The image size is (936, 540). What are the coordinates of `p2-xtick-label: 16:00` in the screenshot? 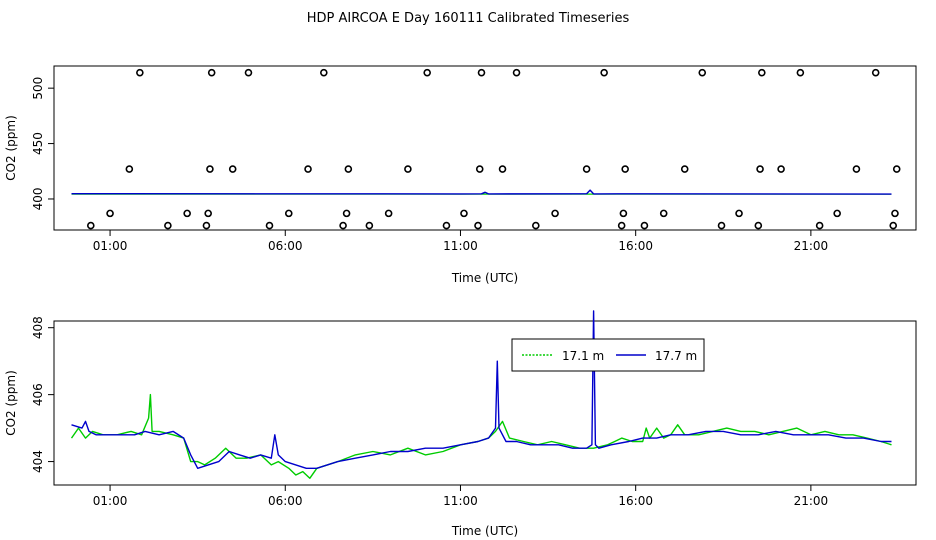 It's located at (635, 501).